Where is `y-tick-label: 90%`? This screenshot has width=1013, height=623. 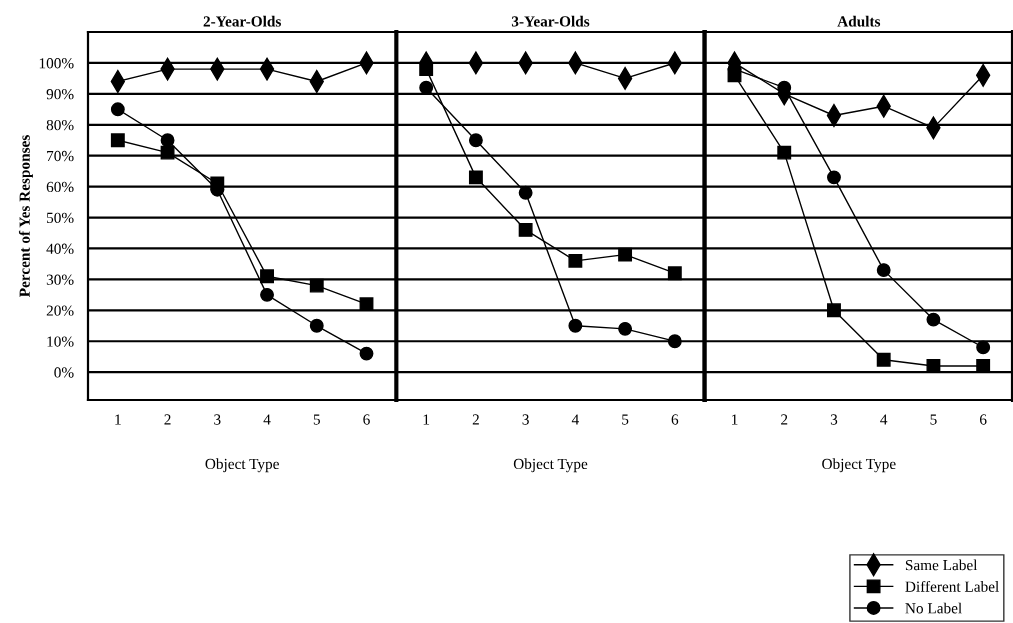 y-tick-label: 90% is located at coordinates (60, 94).